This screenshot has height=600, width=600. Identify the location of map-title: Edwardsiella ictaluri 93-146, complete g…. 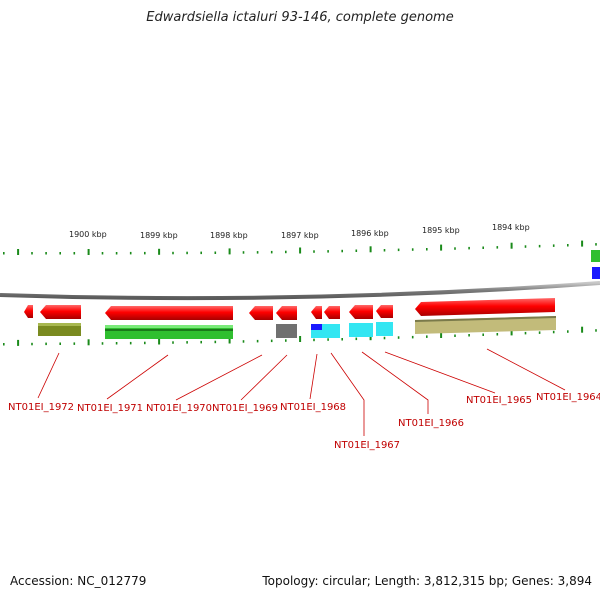
(300, 17).